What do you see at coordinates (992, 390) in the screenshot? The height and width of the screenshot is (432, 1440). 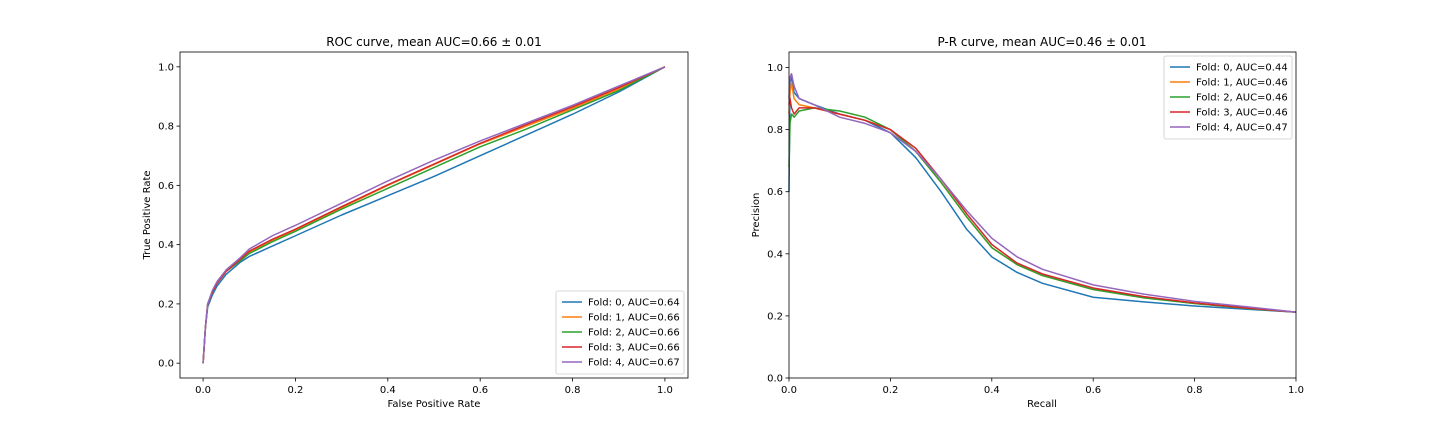 I see `pr-x-tick-label: 0.4` at bounding box center [992, 390].